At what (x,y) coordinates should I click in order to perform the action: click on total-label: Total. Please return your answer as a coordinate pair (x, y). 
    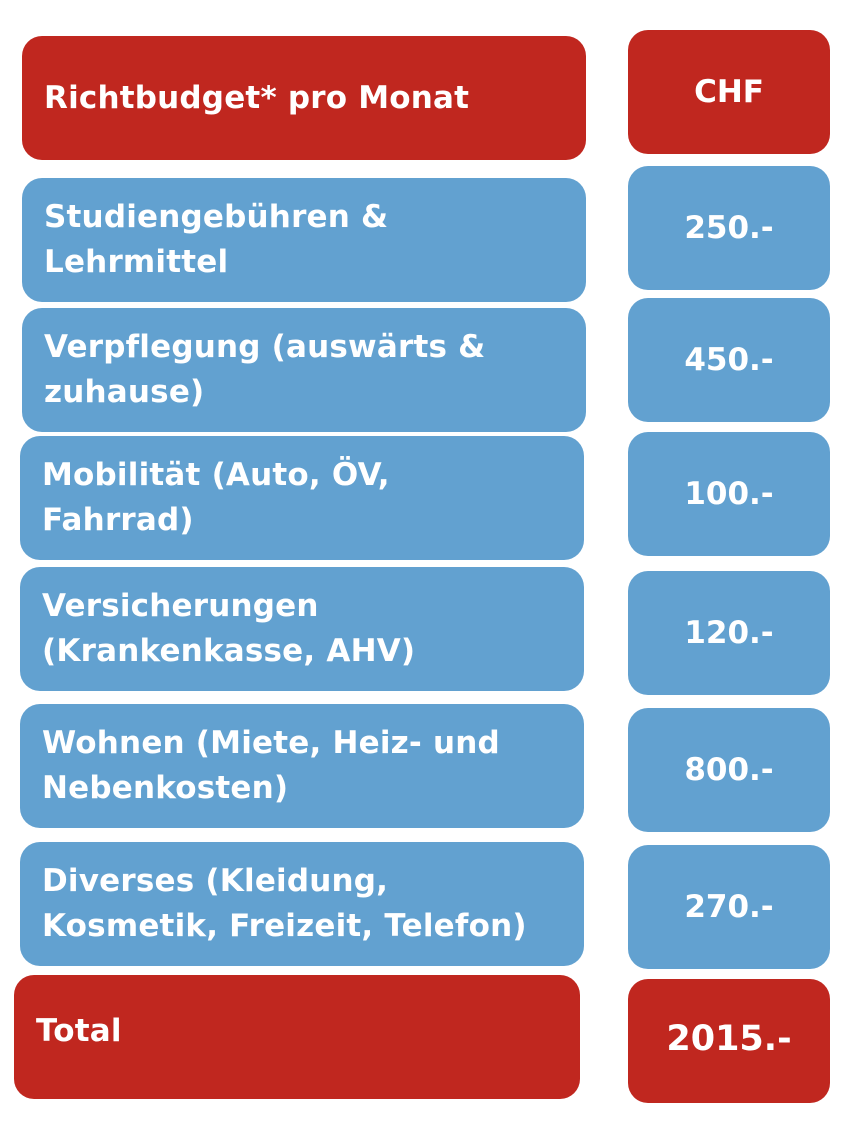
    Looking at the image, I should click on (79, 1030).